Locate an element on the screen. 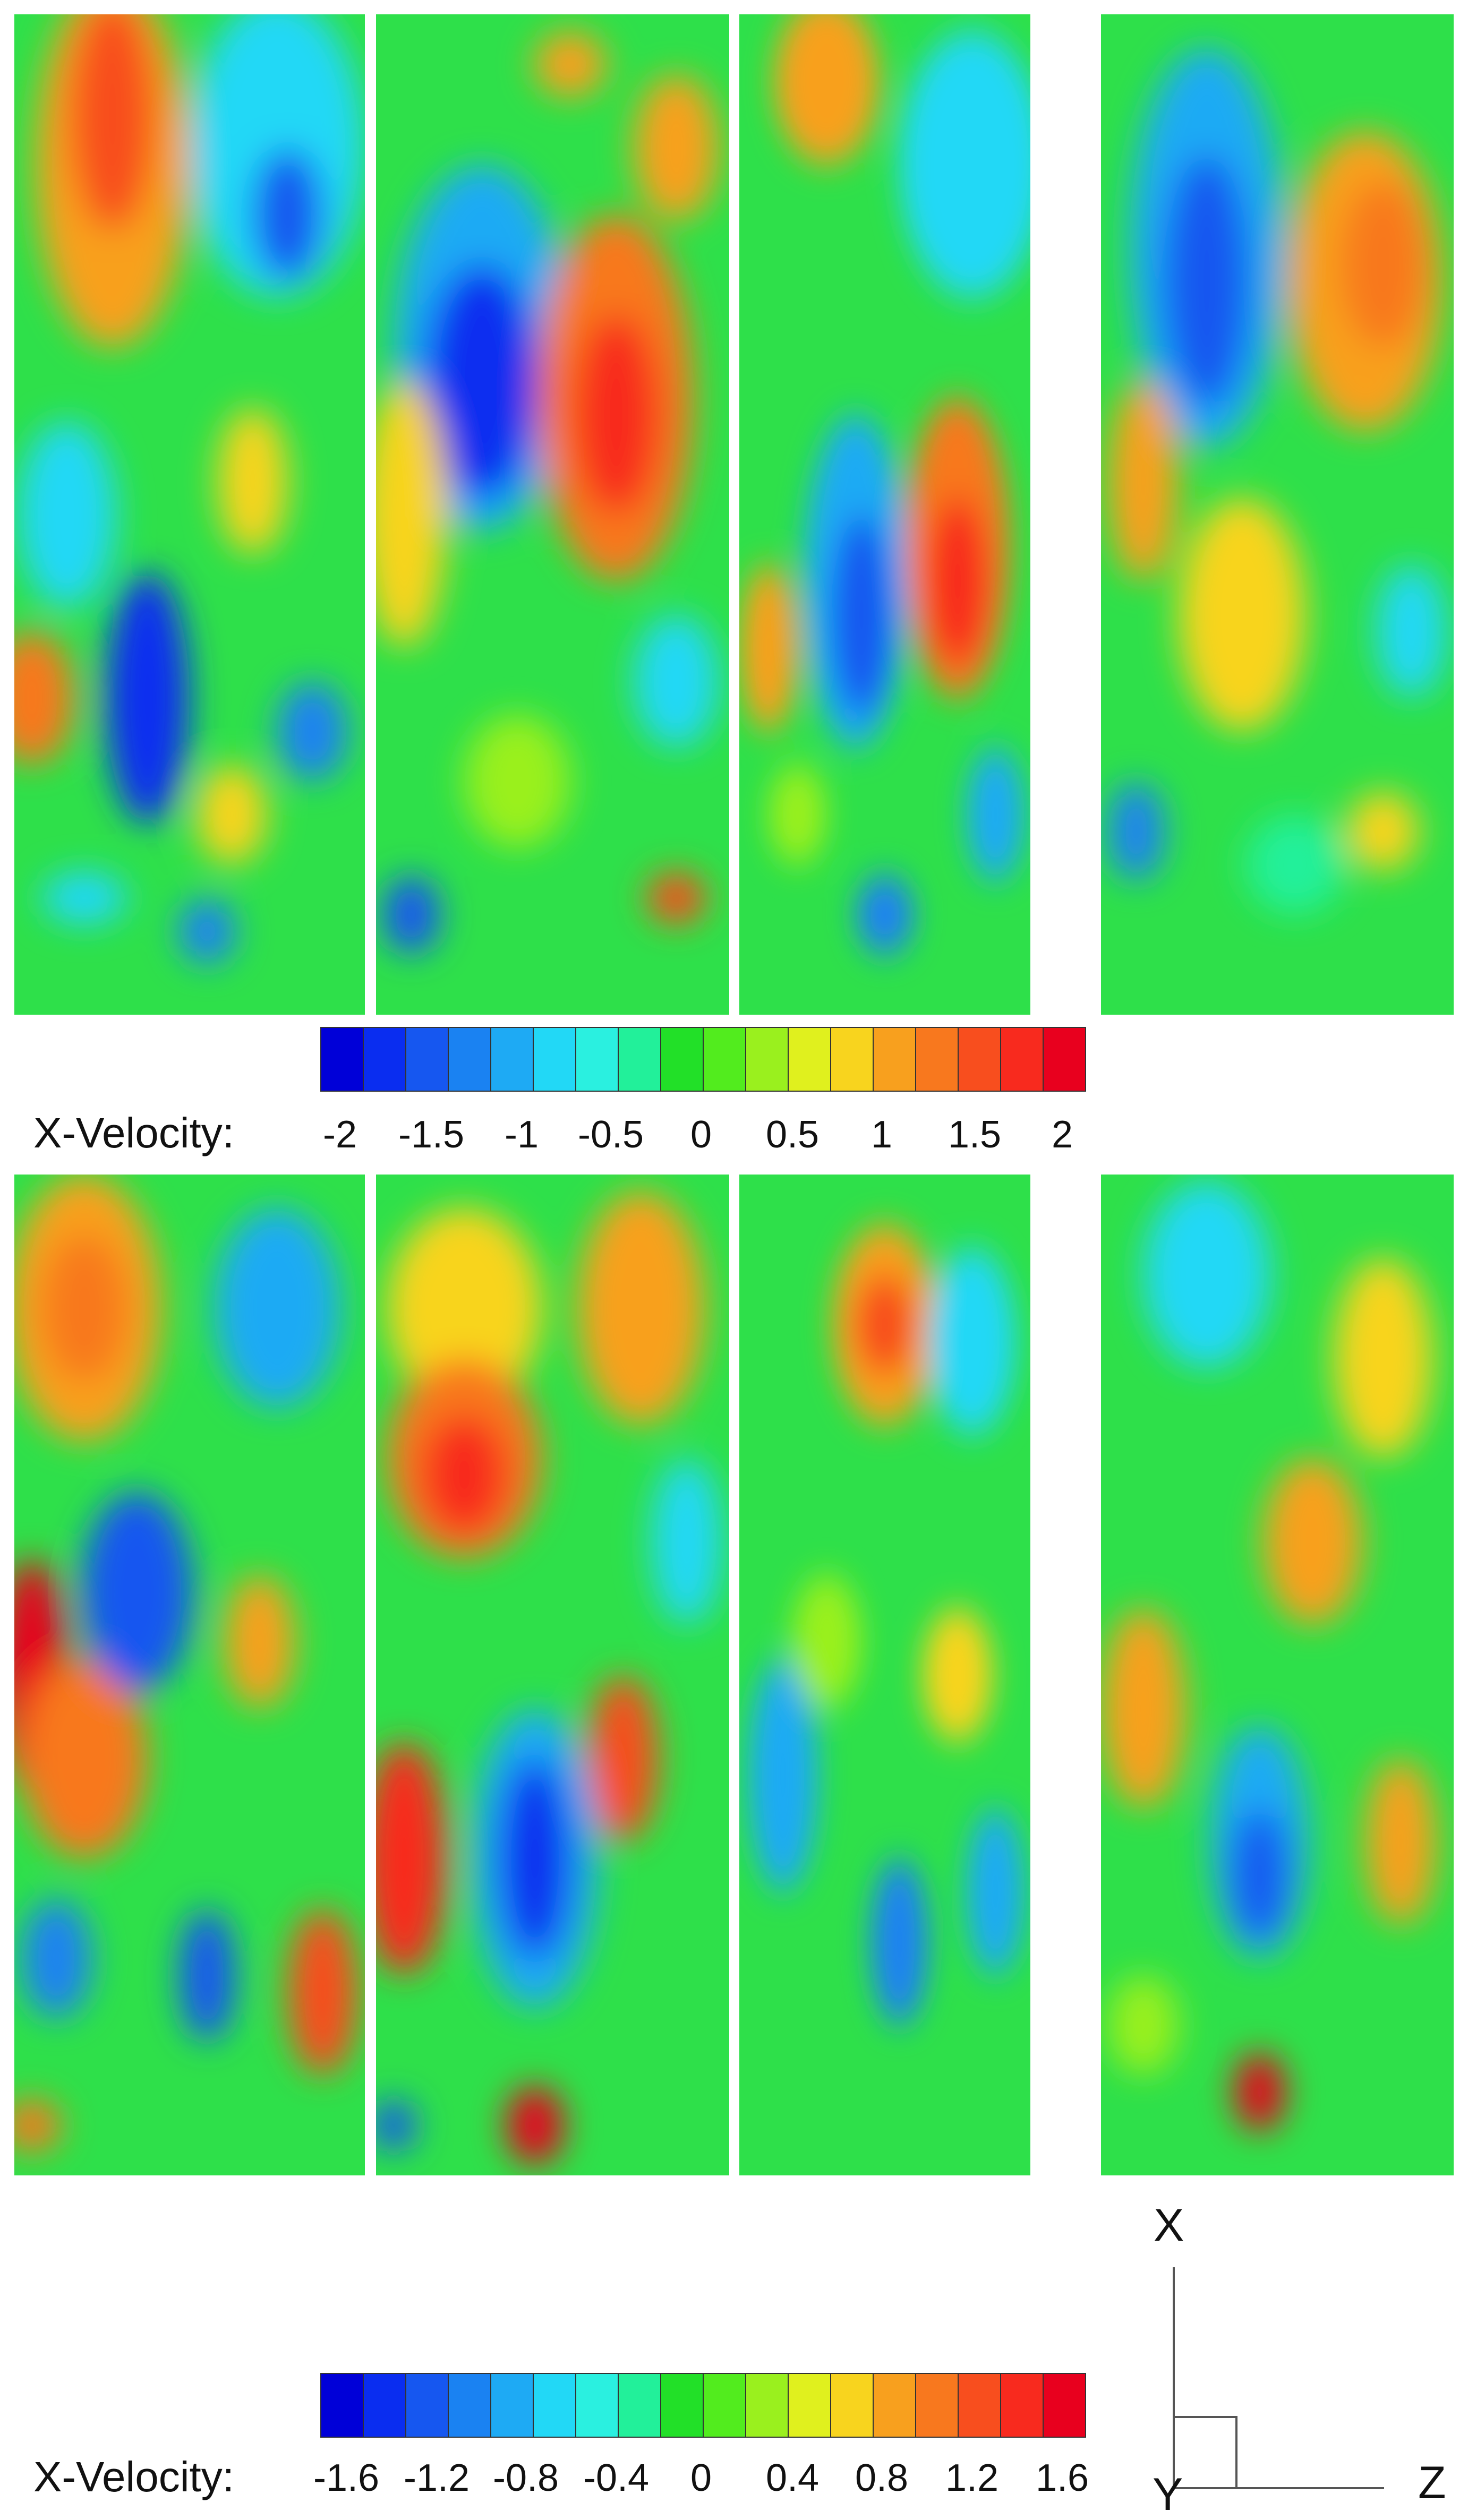  colorbar-bottom-tick: -0.8 is located at coordinates (525, 2478).